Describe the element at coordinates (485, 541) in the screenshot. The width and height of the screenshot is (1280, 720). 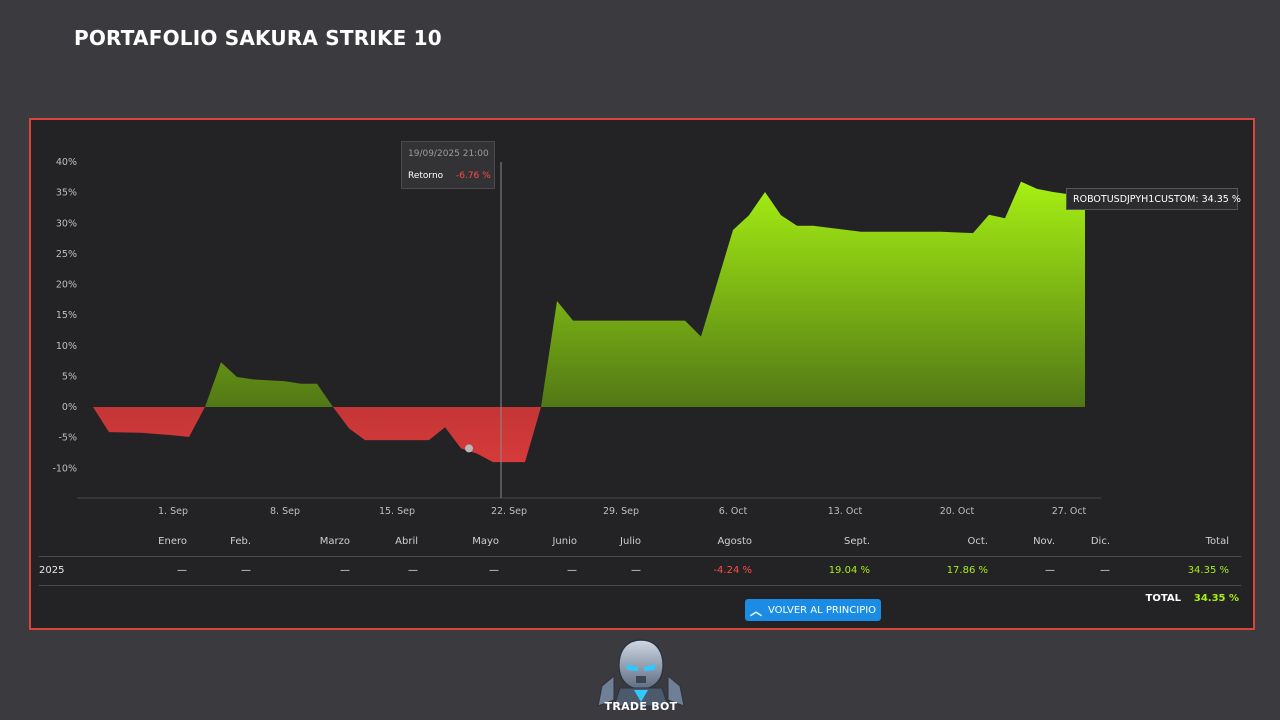
I see `column-header: Mayo` at that location.